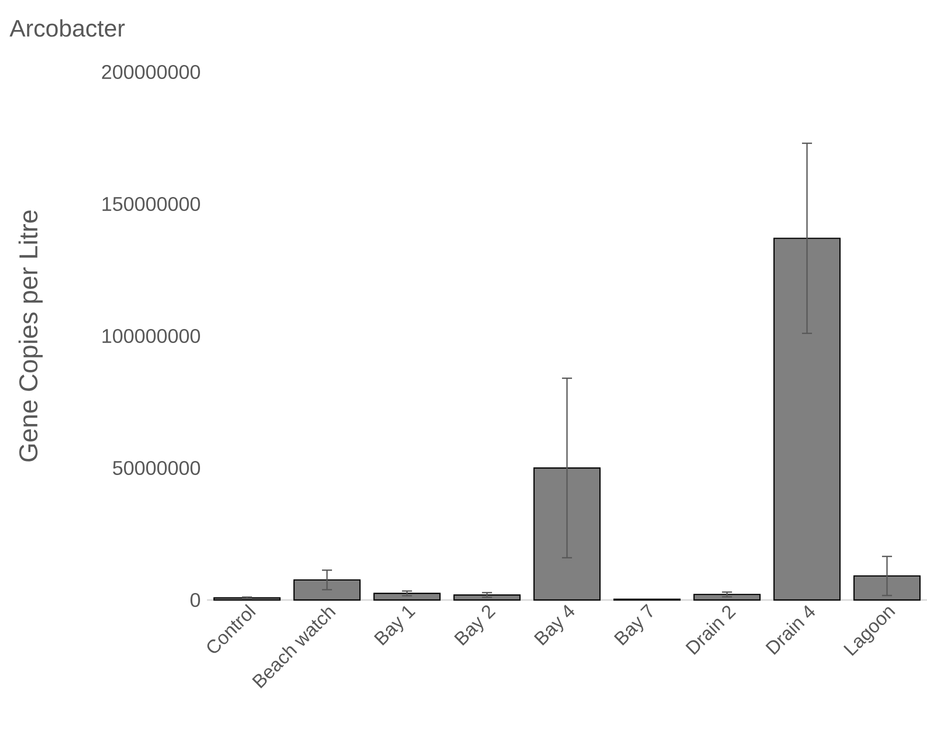 The width and height of the screenshot is (927, 737). I want to click on y-tick-label: 200000000, so click(151, 72).